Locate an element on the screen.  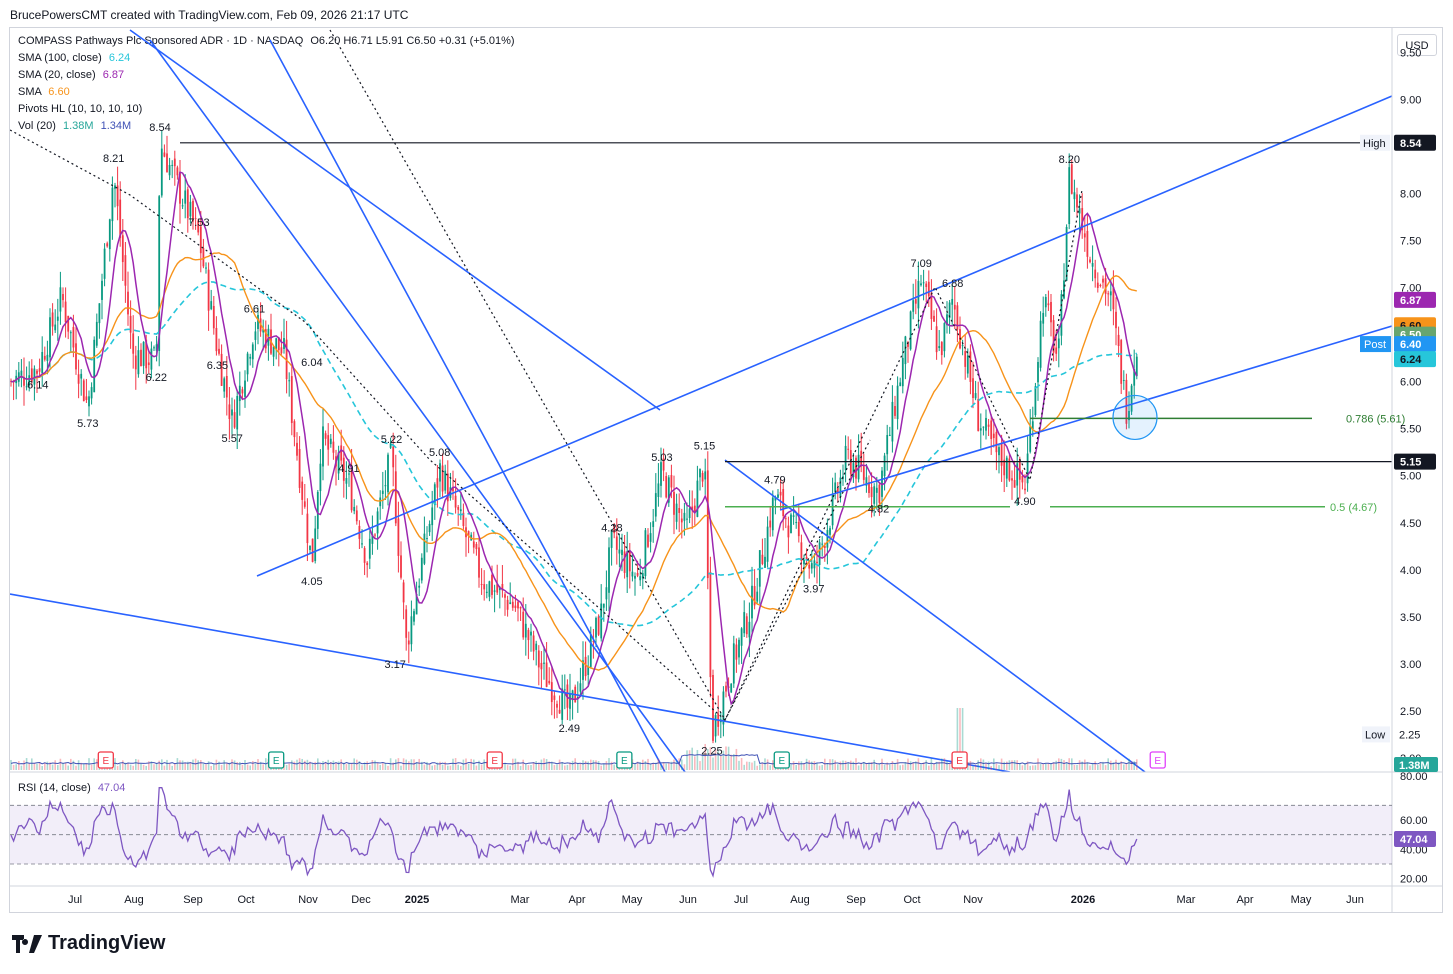
legend-rsi: RSI (14, close) 47.04 is located at coordinates (71, 788).